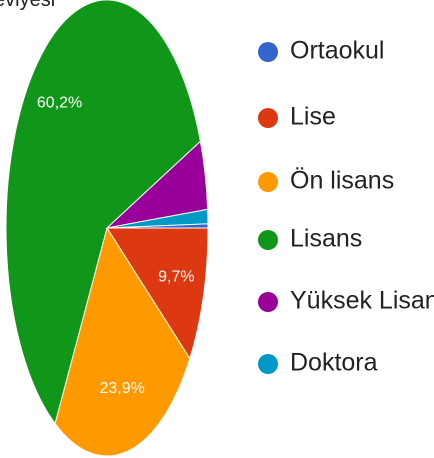  What do you see at coordinates (122, 388) in the screenshot?
I see `slice-label: 23,9%` at bounding box center [122, 388].